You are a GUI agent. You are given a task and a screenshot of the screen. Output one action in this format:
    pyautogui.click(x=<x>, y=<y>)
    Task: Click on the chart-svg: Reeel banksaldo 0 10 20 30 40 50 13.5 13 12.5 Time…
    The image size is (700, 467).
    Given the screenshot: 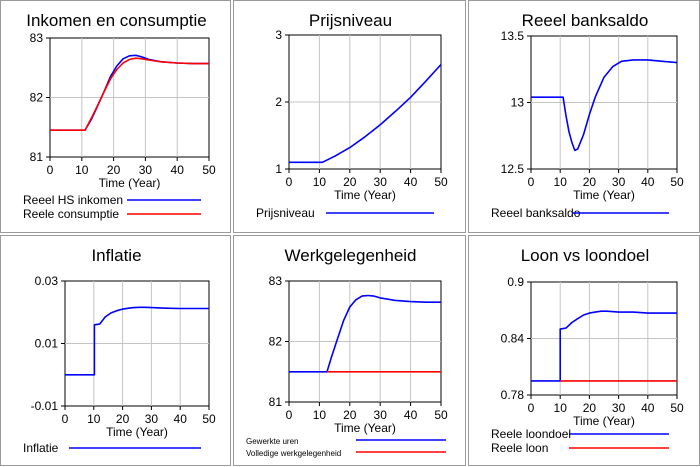 What is the action you would take?
    pyautogui.click(x=587, y=115)
    